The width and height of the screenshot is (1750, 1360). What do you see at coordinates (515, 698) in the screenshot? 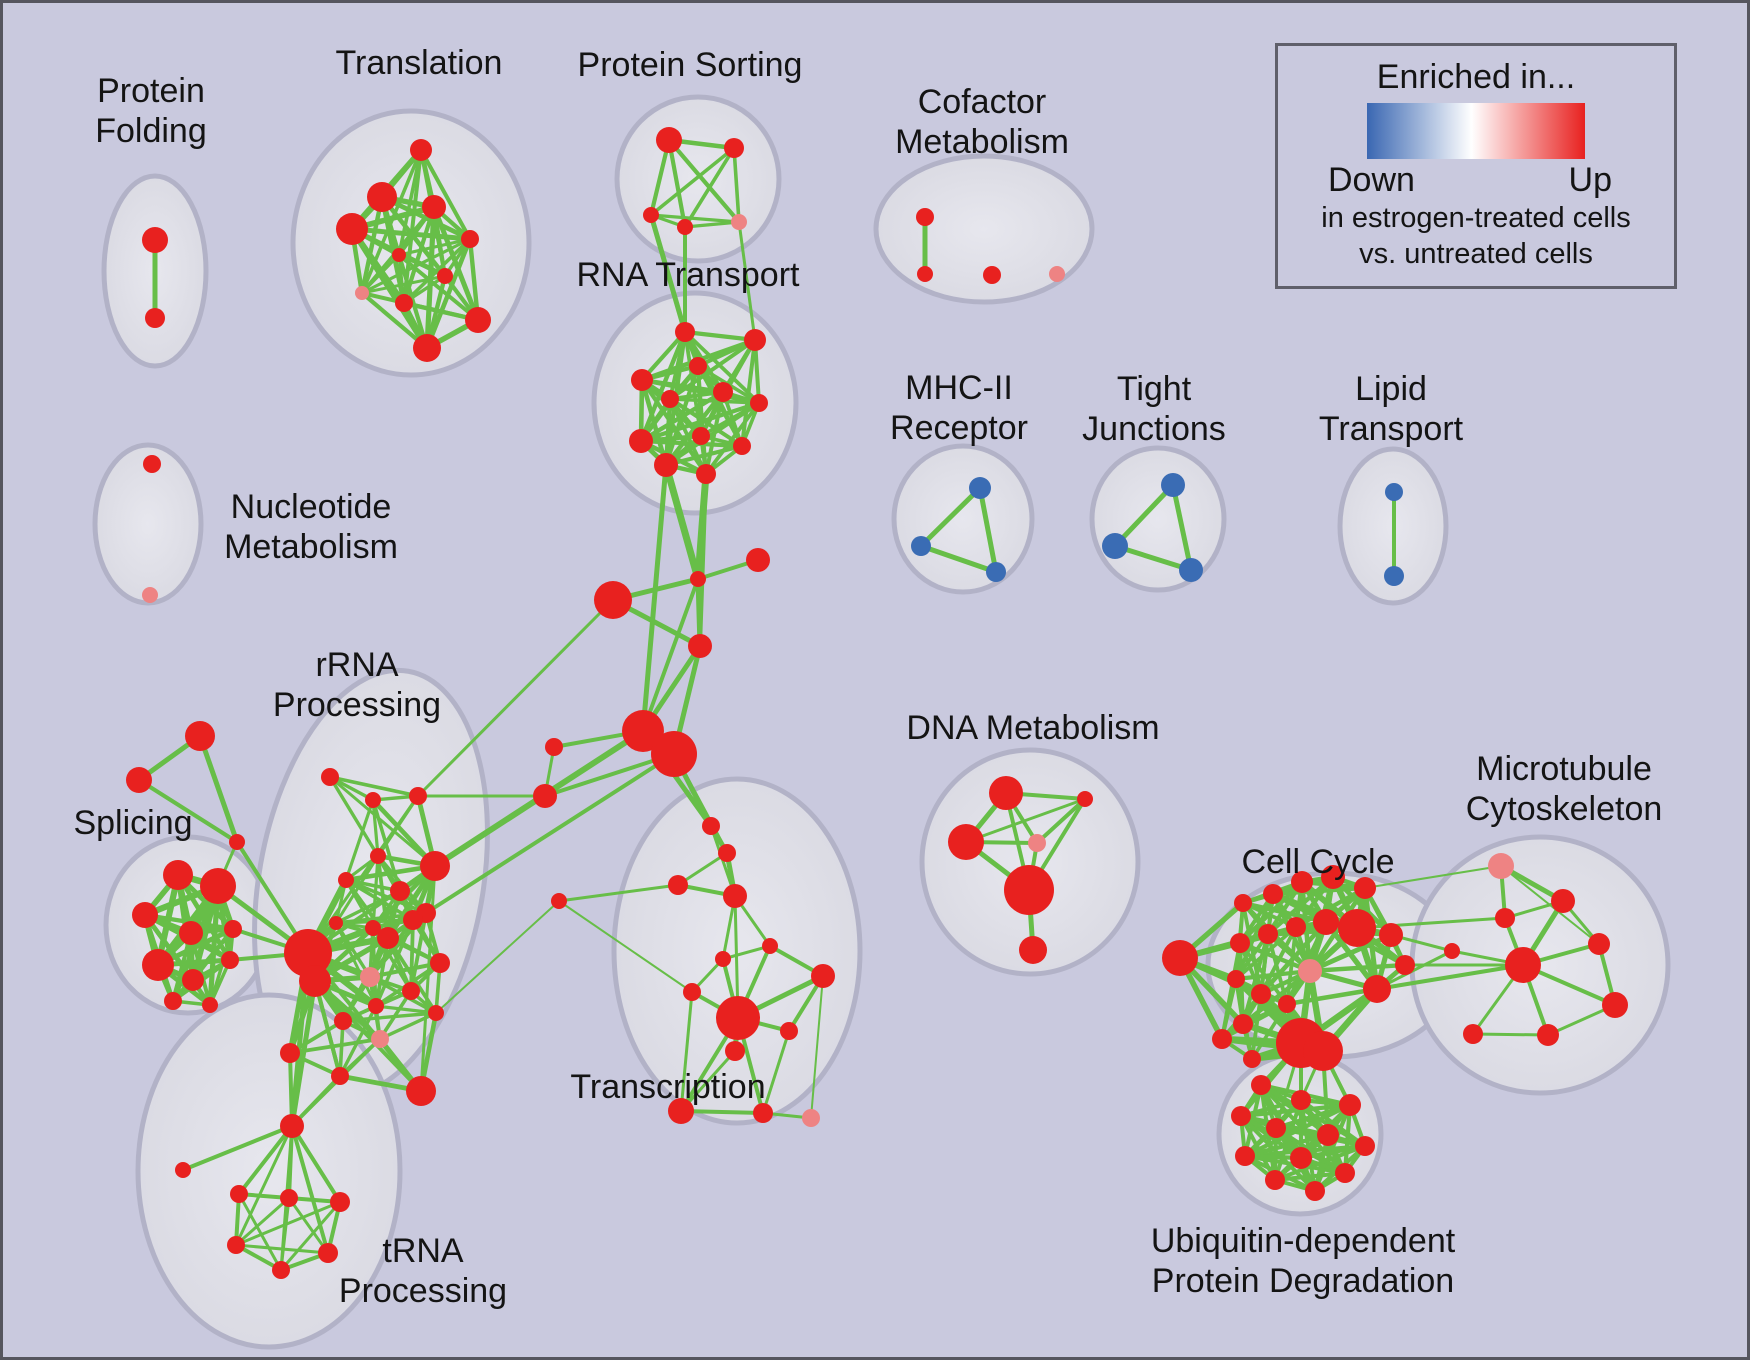
I see `edge-connector-to-rrna` at bounding box center [515, 698].